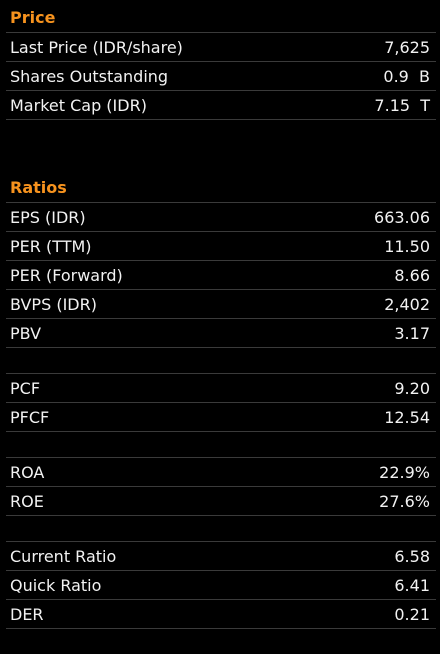 The height and width of the screenshot is (654, 440). Describe the element at coordinates (221, 614) in the screenshot. I see `metric-row: DER 0.21` at that location.